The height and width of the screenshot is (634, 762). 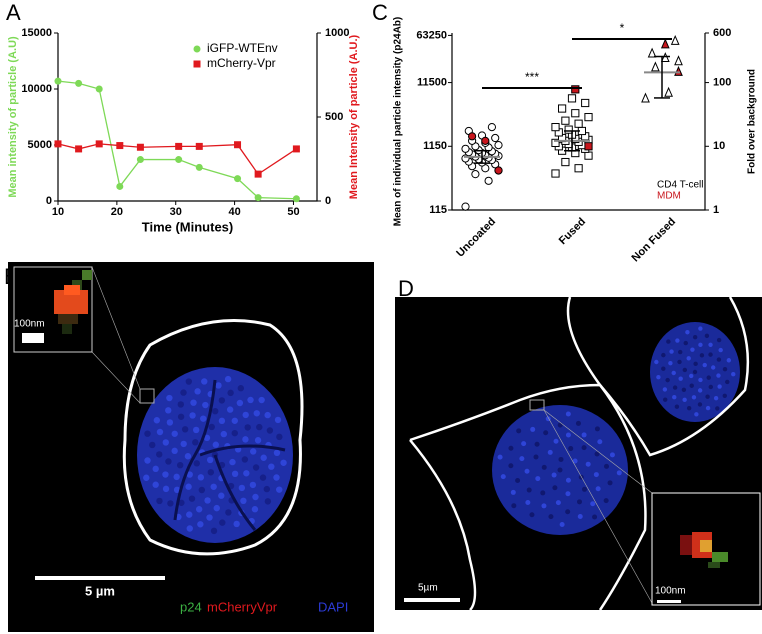 I want to click on cell-outline, so click(x=213, y=437).